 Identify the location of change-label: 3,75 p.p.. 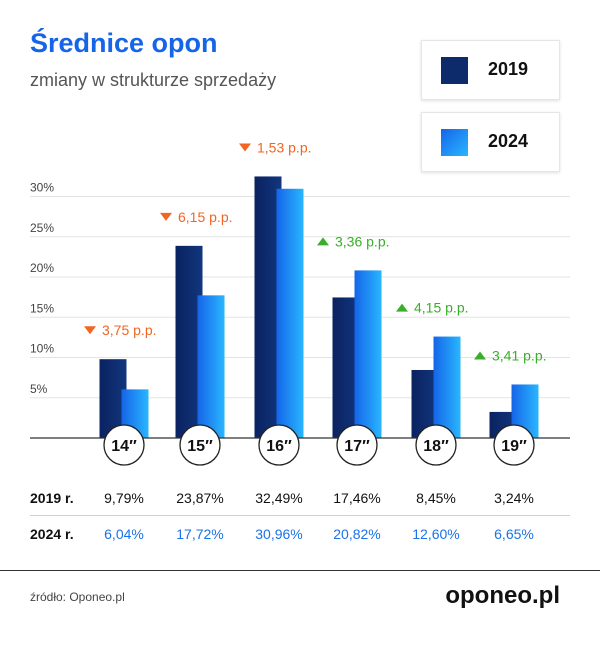
(129, 330).